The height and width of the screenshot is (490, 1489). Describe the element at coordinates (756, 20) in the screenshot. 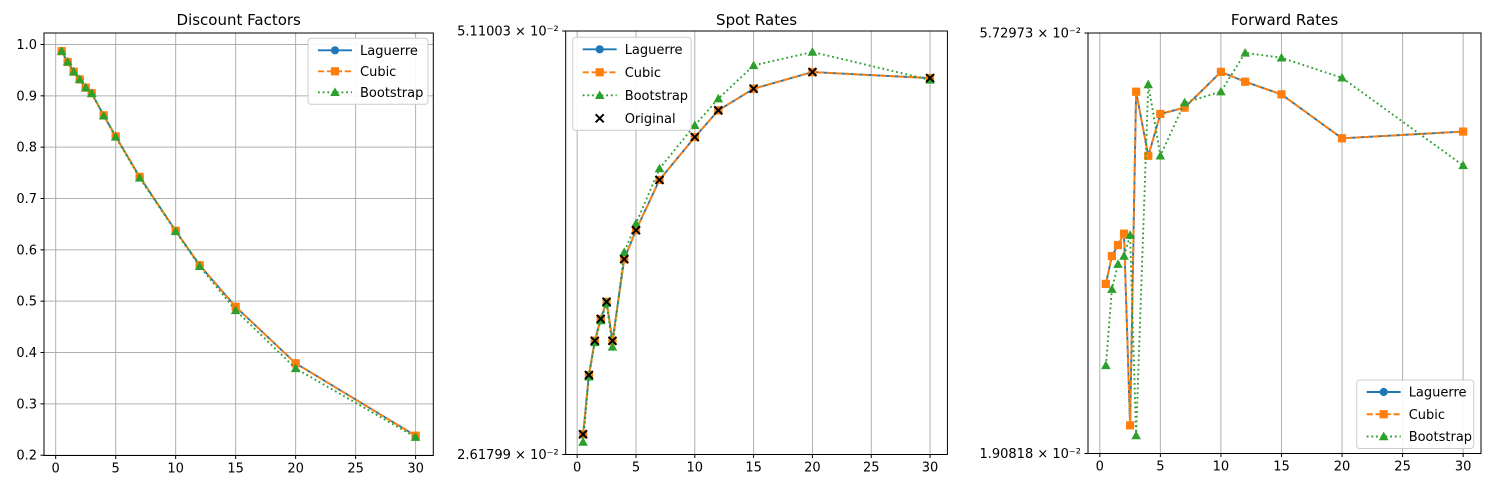

I see `chart-title-spot-rates: Spot Rates` at that location.